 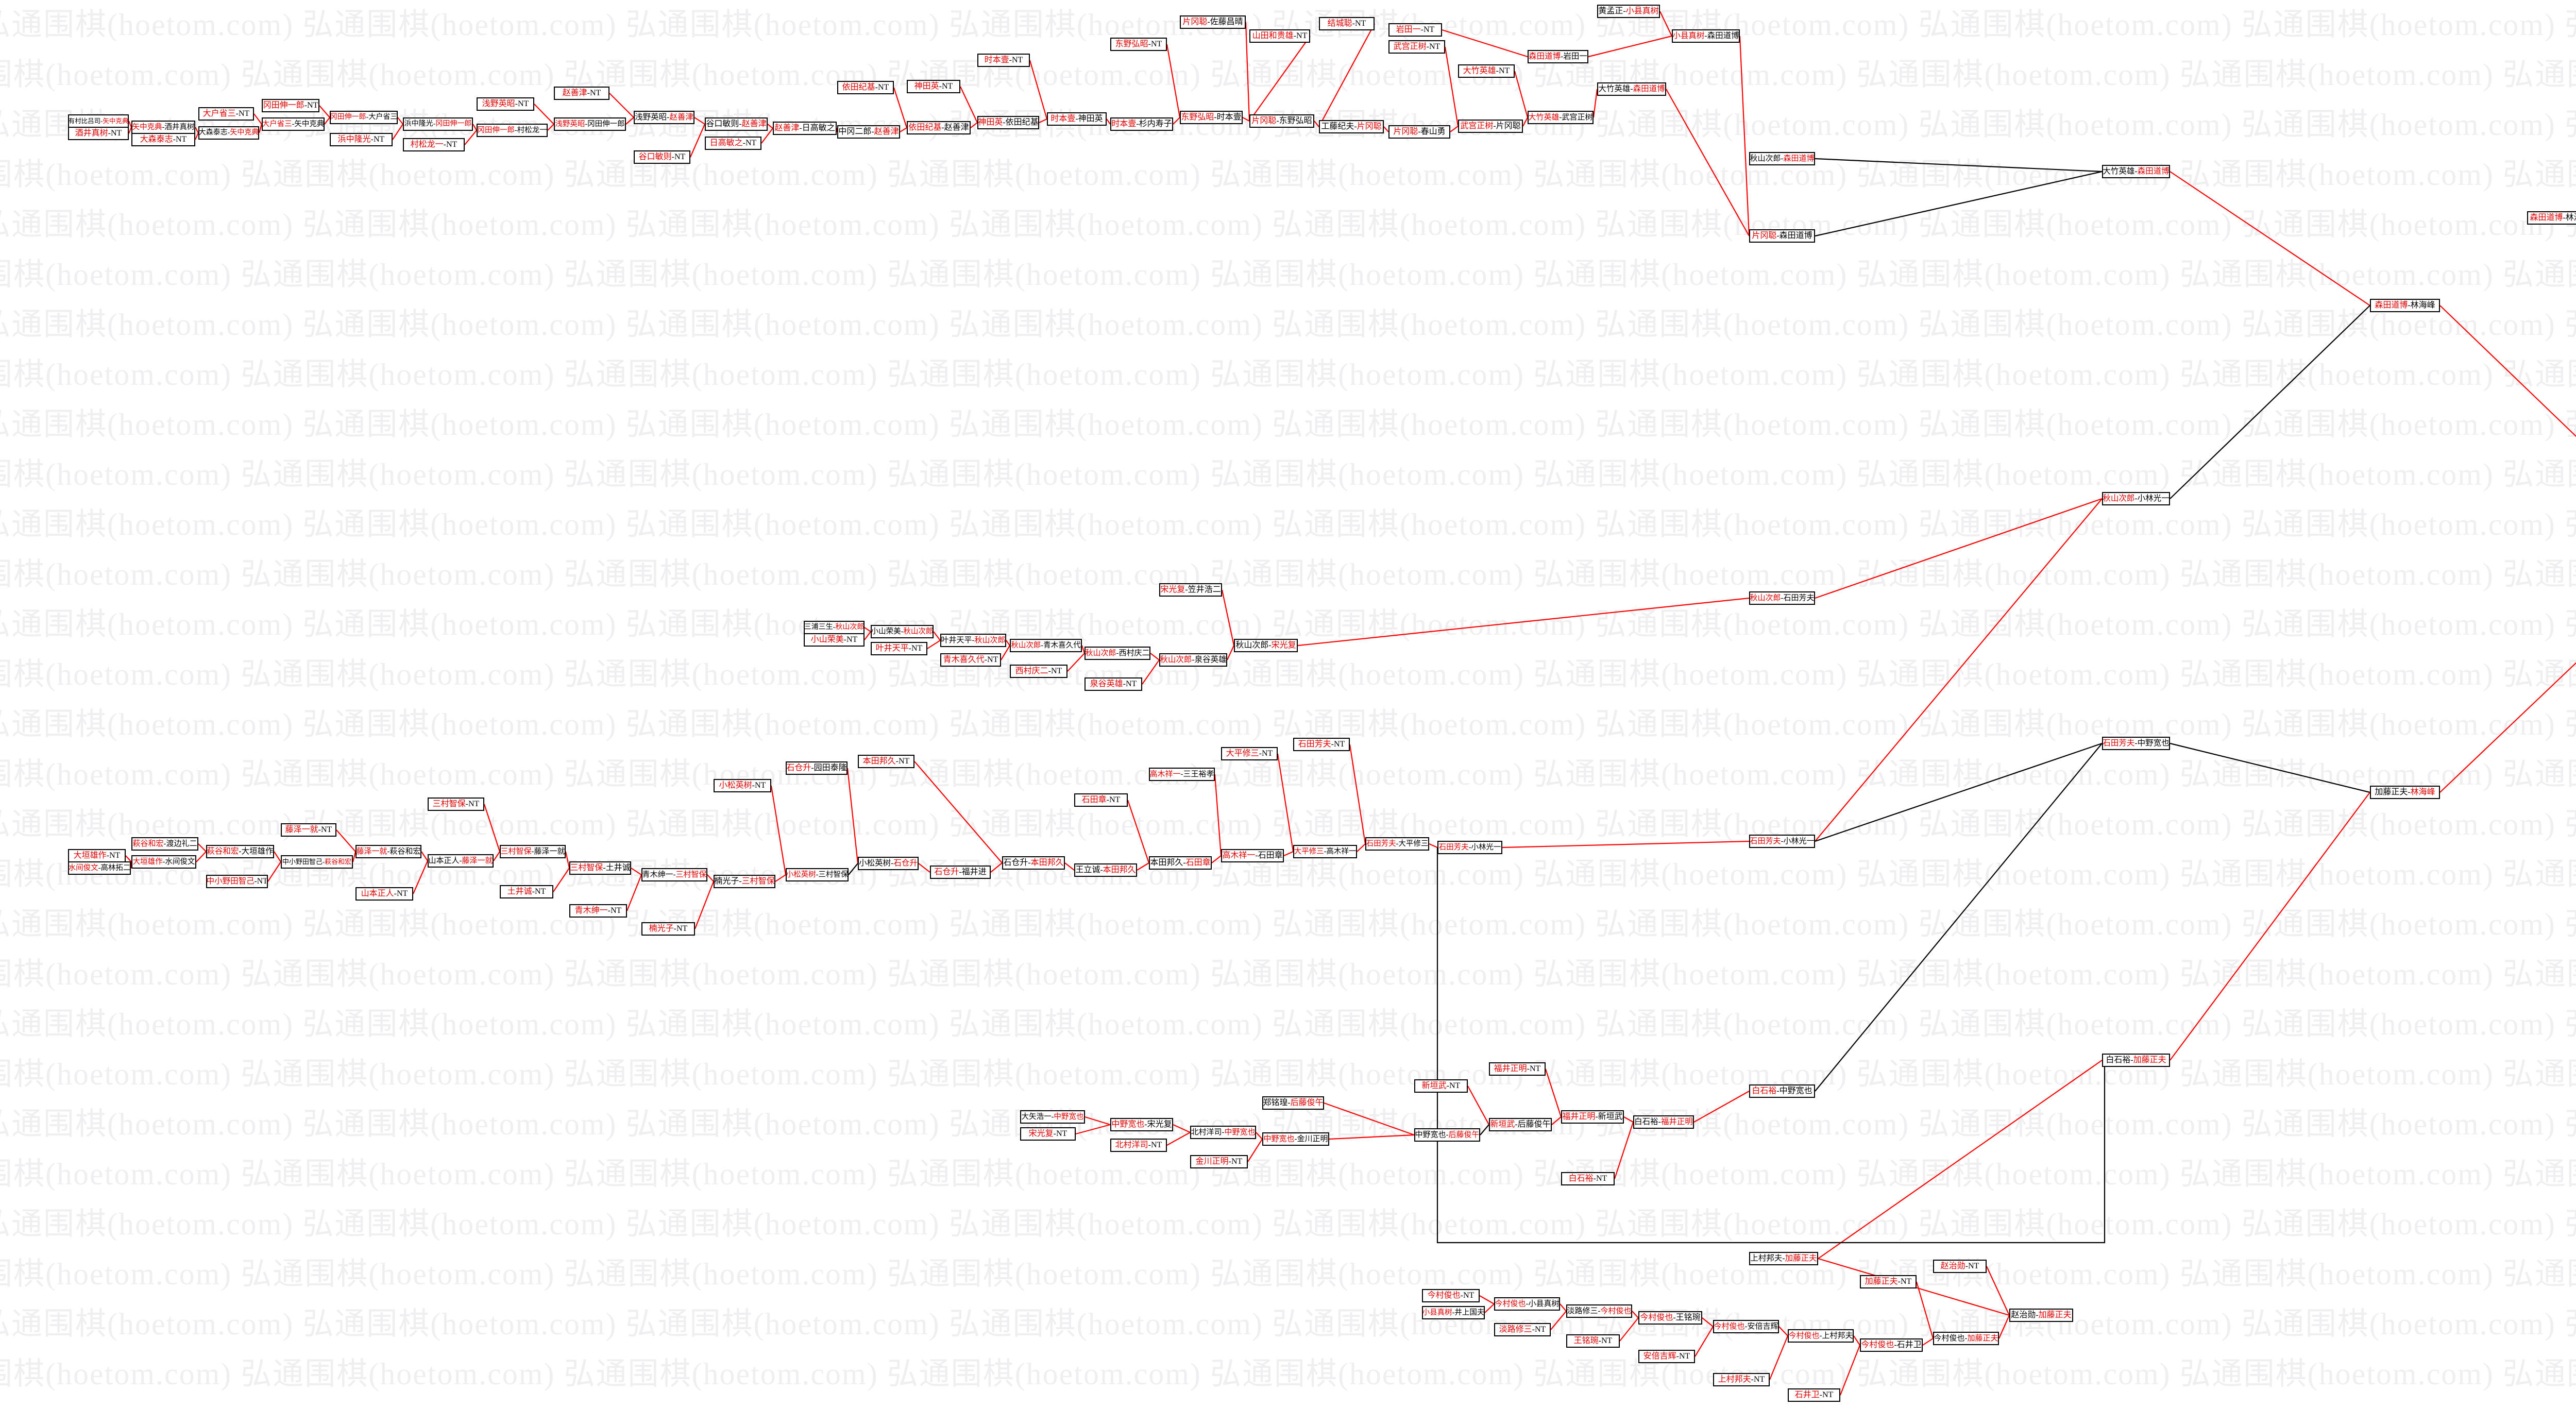 I want to click on match-box: 大户省三 - NT, so click(x=226, y=114).